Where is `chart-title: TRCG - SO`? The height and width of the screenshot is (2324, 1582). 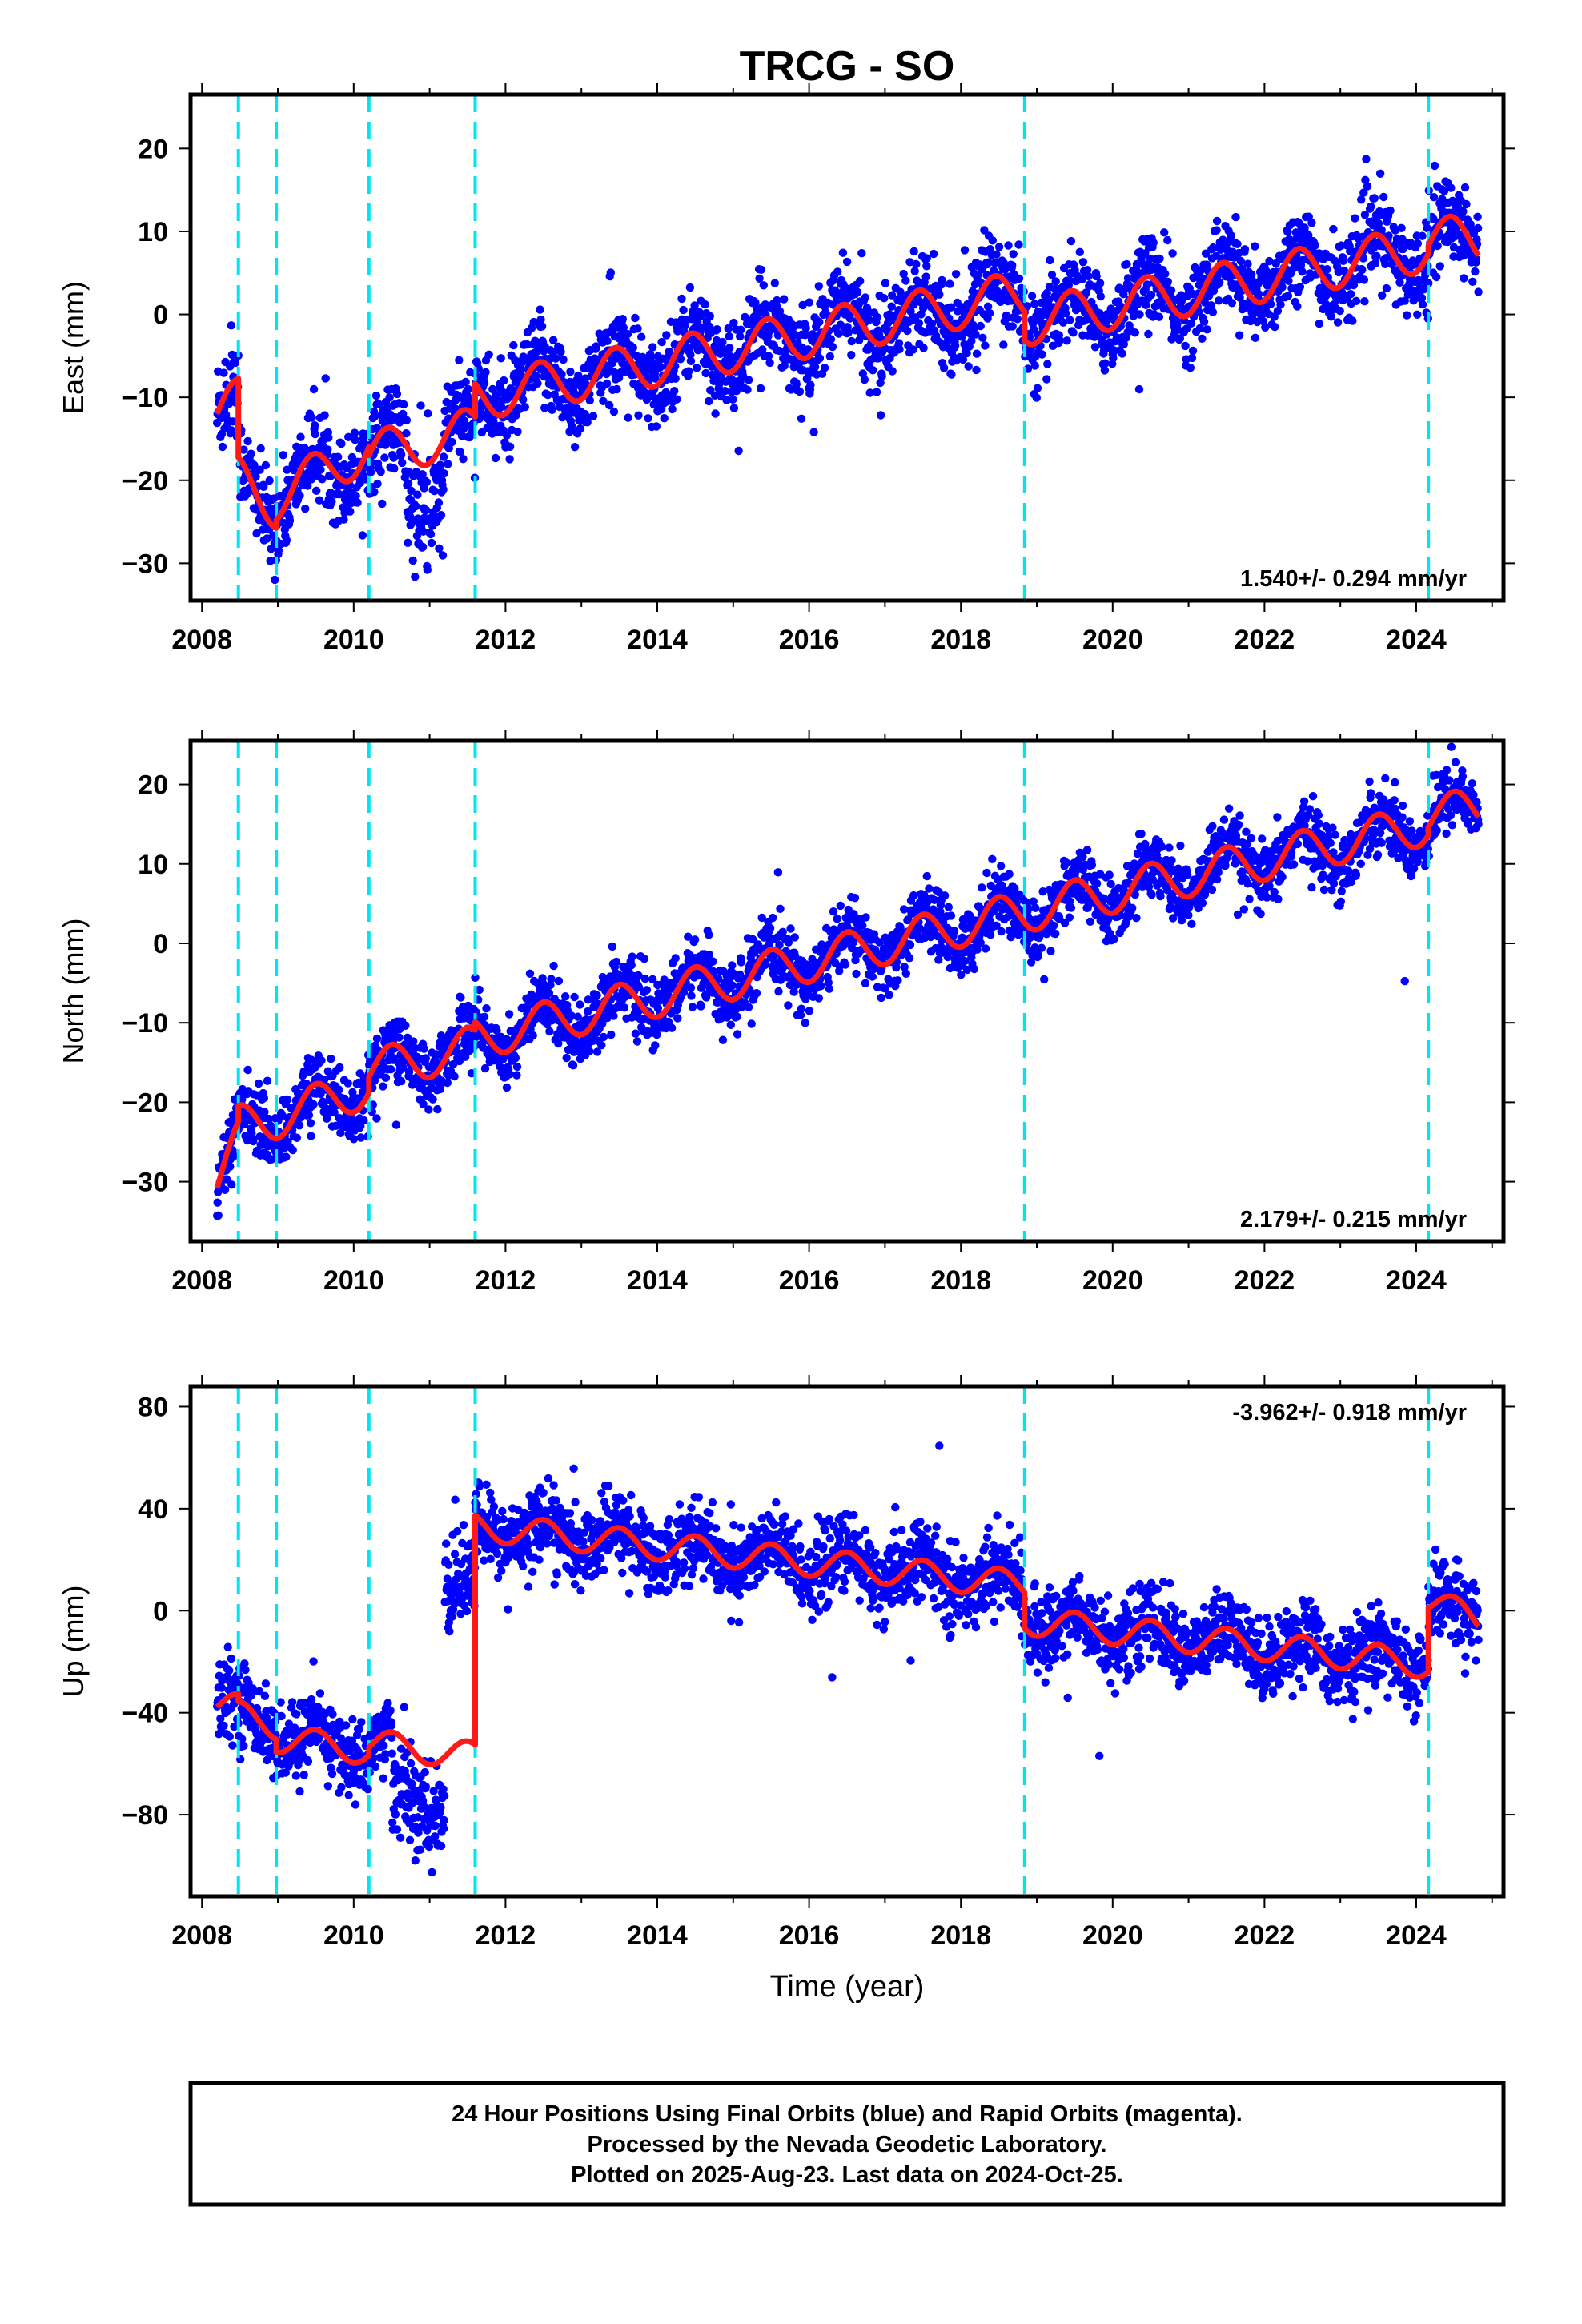 chart-title: TRCG - SO is located at coordinates (847, 66).